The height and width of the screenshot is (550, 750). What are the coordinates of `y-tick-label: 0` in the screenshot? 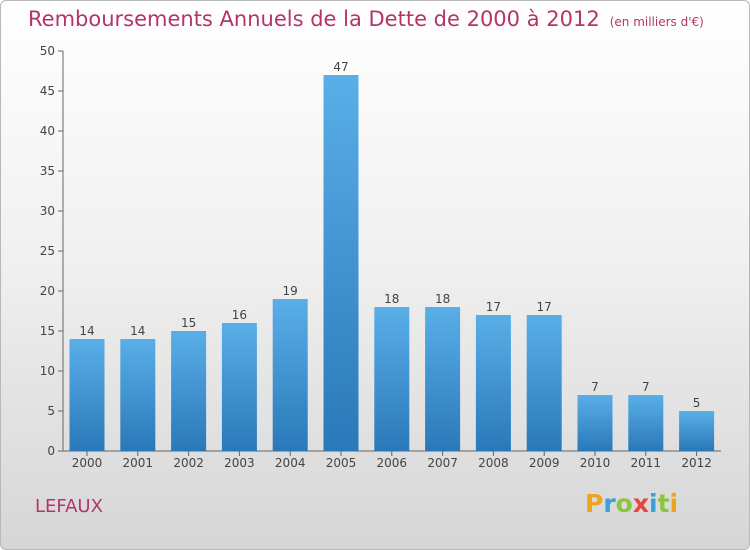 It's located at (51, 451).